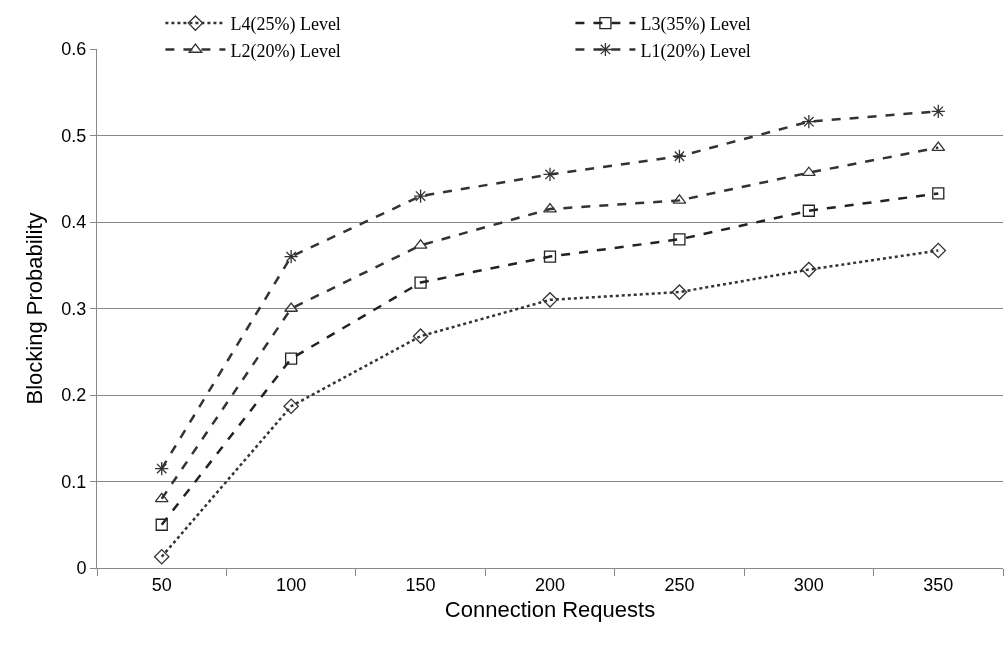  Describe the element at coordinates (550, 610) in the screenshot. I see `x-axis-title: Connection Requests` at that location.